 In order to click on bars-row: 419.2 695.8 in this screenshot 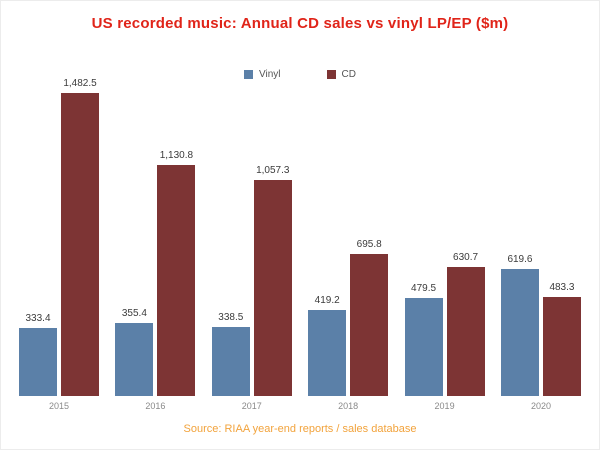, I will do `click(348, 242)`.